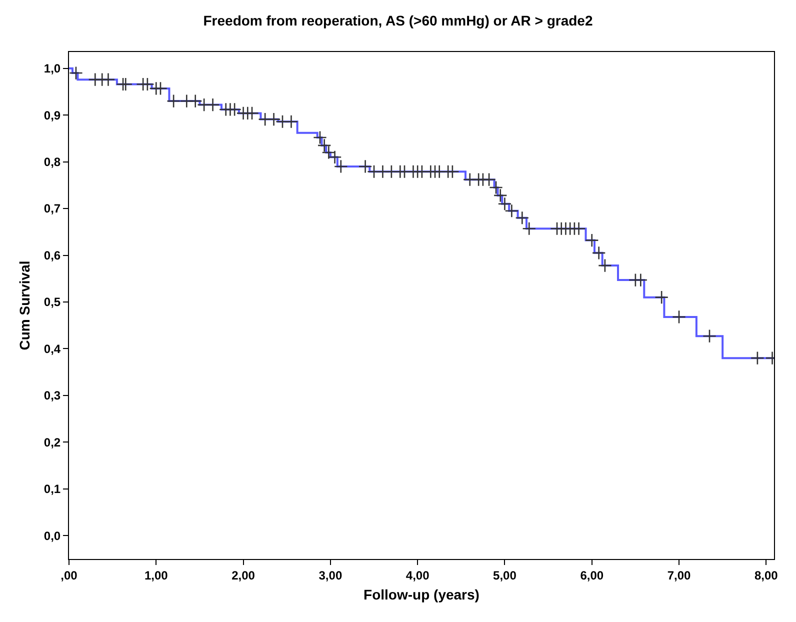  Describe the element at coordinates (592, 575) in the screenshot. I see `x-tick-label: 6,00` at that location.